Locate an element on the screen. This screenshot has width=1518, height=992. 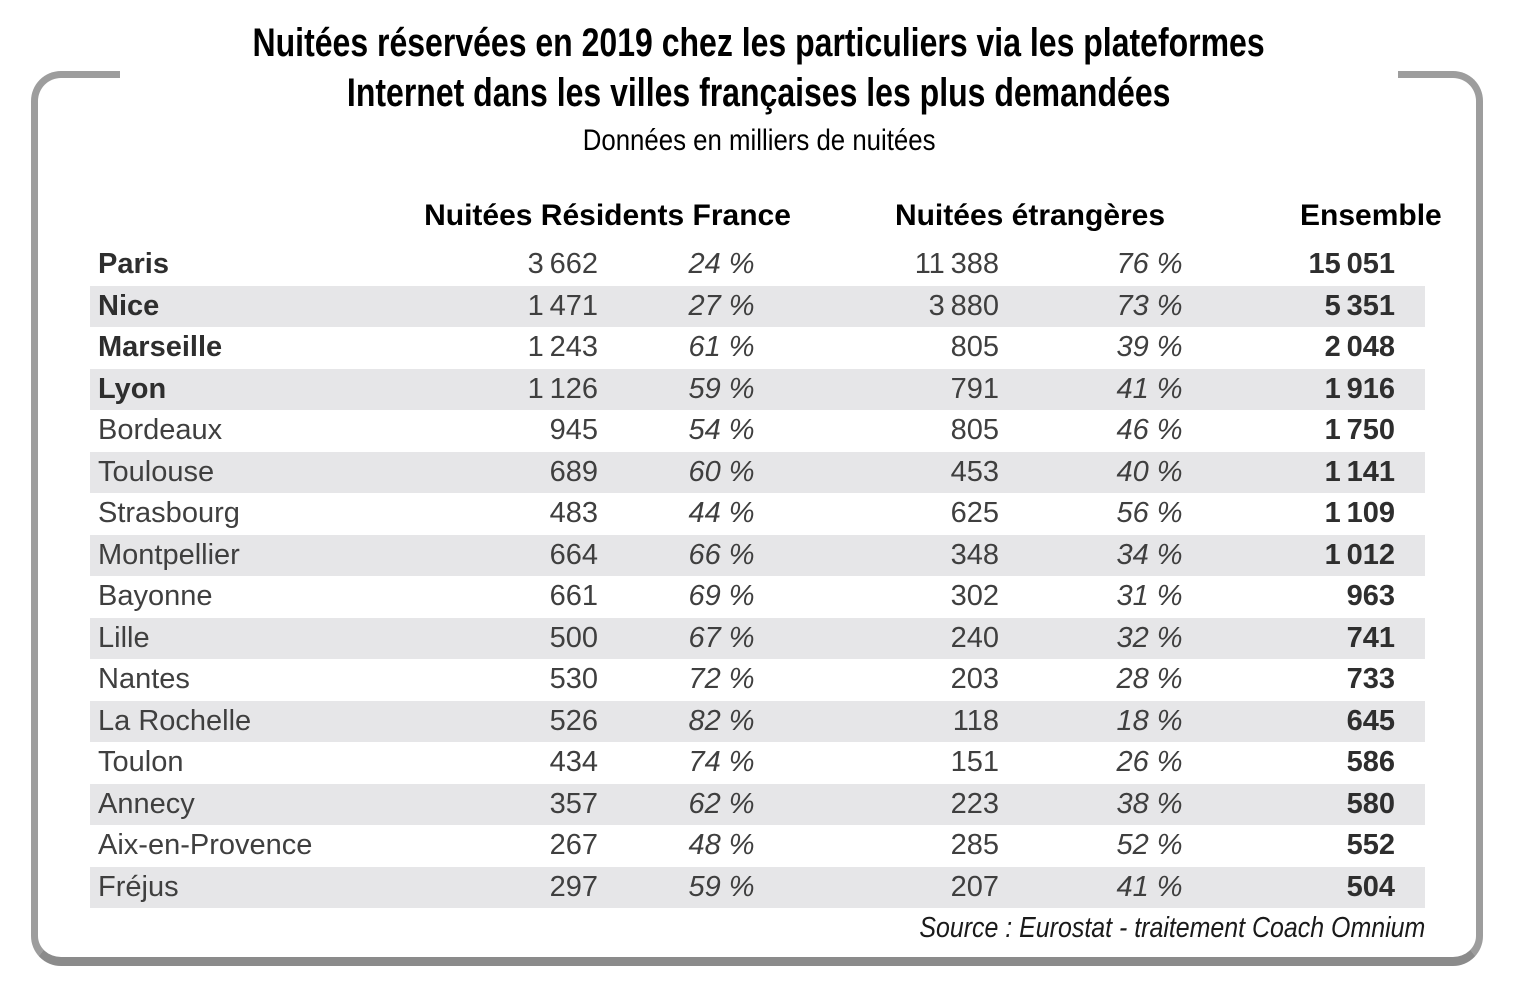
table-row-bordeaux: Bordeaux 945 54 % 805 46 % 1 750 is located at coordinates (757, 431).